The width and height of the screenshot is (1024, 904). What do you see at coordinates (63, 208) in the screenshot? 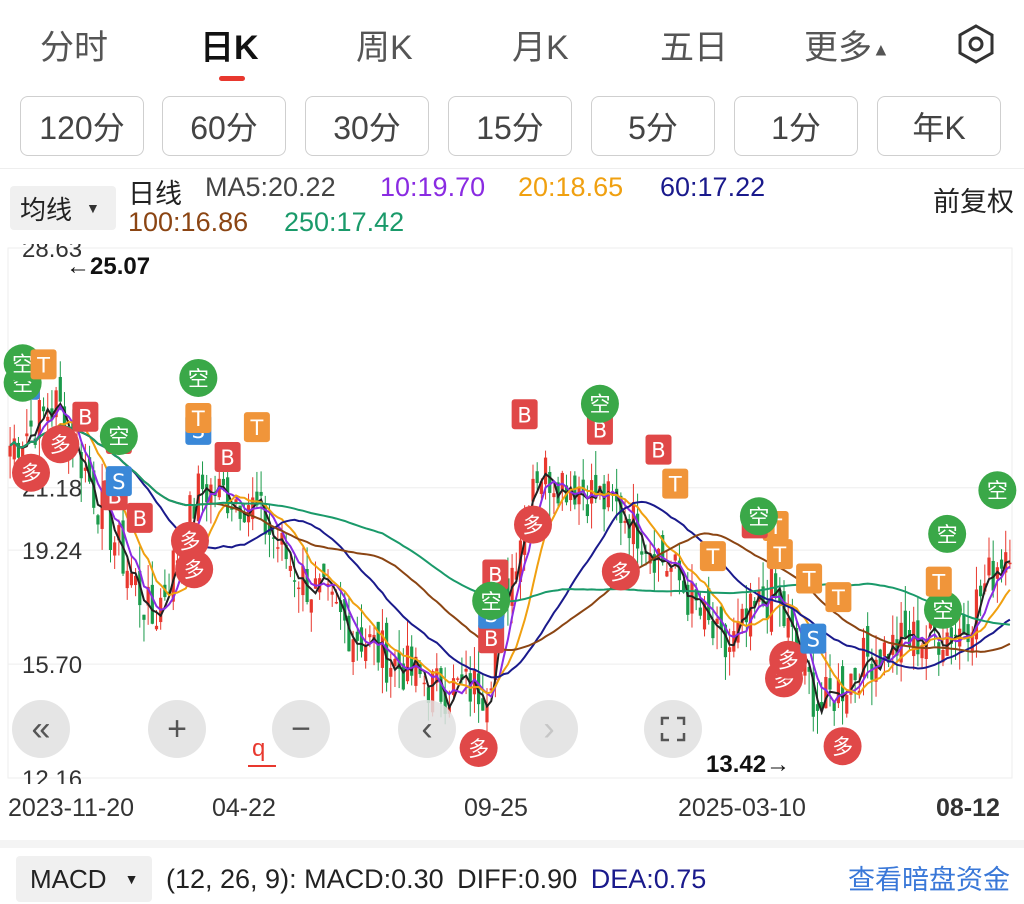
I see `ma-indicator-dropdown: 均线 ▼` at bounding box center [63, 208].